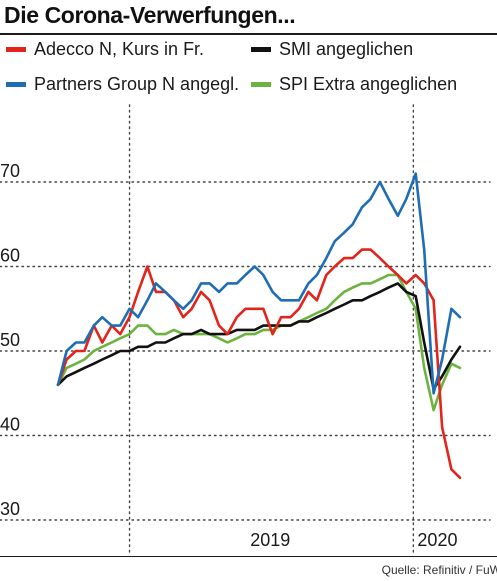 This screenshot has width=497, height=581. Describe the element at coordinates (119, 49) in the screenshot. I see `legend-label-adecco: Adecco N, Kurs in Fr.` at that location.